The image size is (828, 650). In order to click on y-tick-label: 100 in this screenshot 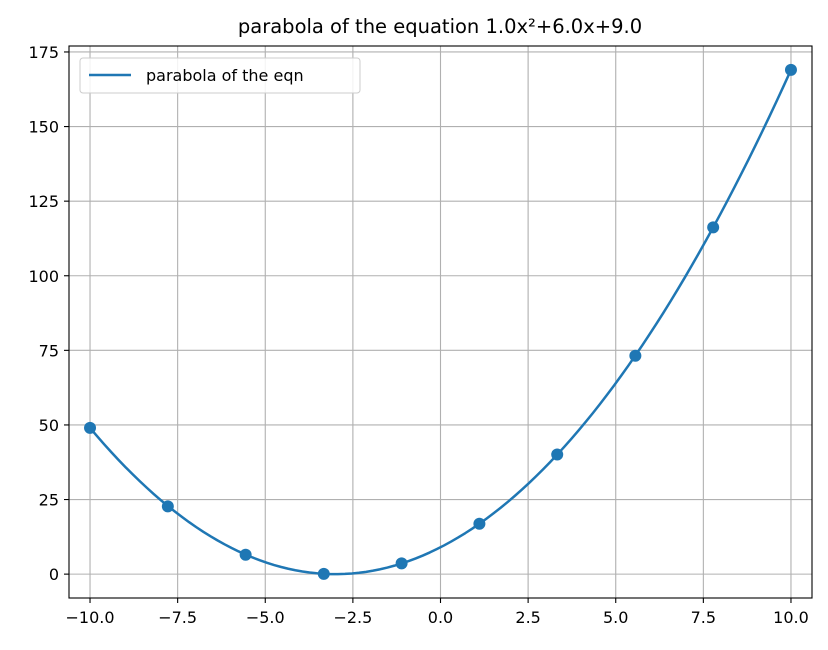, I will do `click(43, 276)`.